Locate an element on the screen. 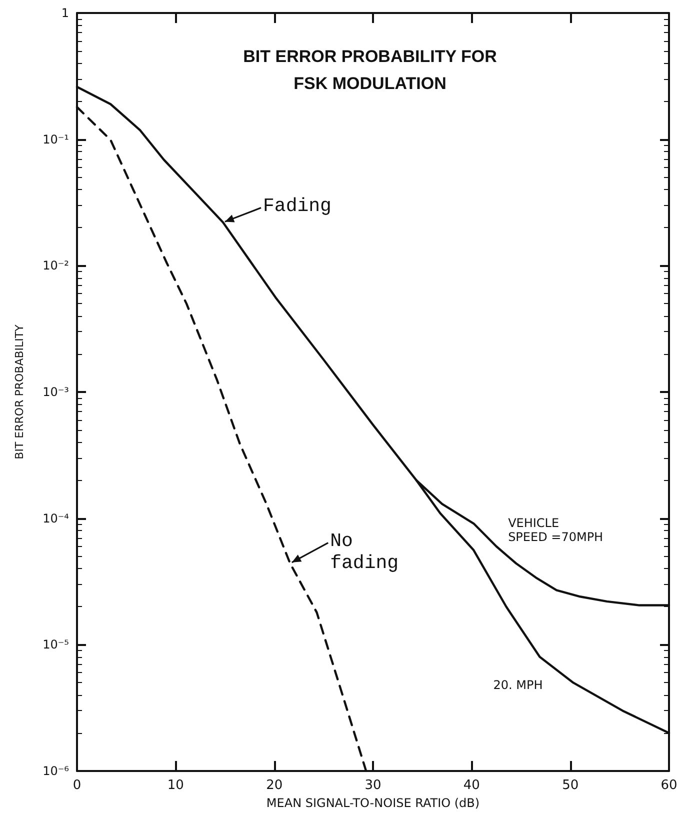 The width and height of the screenshot is (687, 818). text: BIT ERROR PROBABILITY FOR FSK MODULATION is located at coordinates (370, 70).